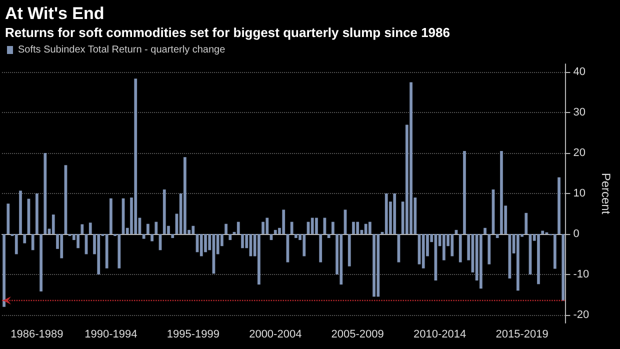 The image size is (620, 349). Describe the element at coordinates (606, 193) in the screenshot. I see `y-axis-title: Percent` at that location.